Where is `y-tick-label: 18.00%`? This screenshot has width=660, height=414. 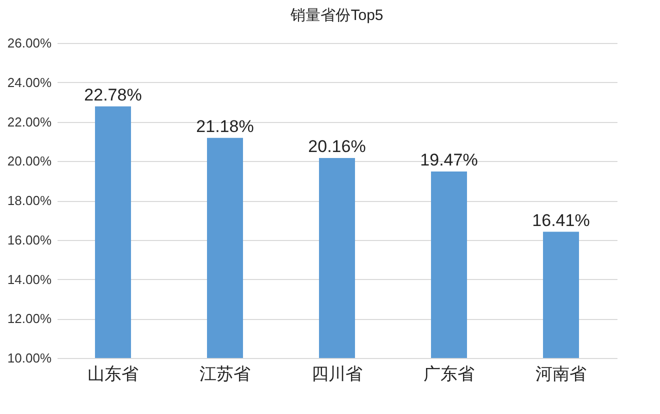
y-tick-label: 18.00% is located at coordinates (29, 200).